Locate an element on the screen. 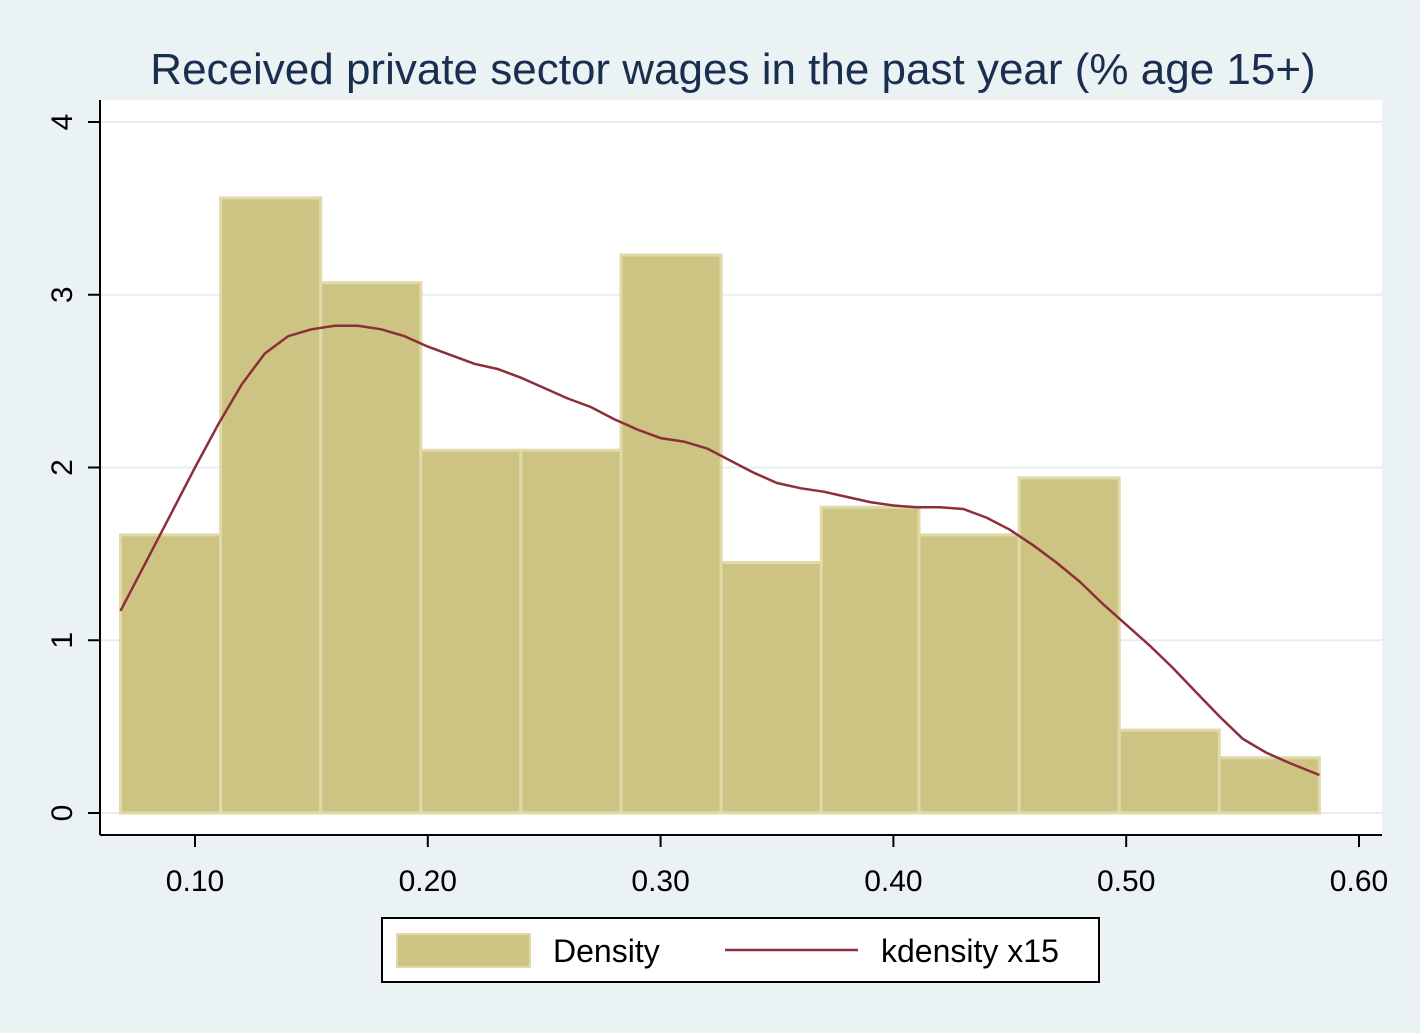  x-tick-label-0.60: 0.60 is located at coordinates (1359, 881).